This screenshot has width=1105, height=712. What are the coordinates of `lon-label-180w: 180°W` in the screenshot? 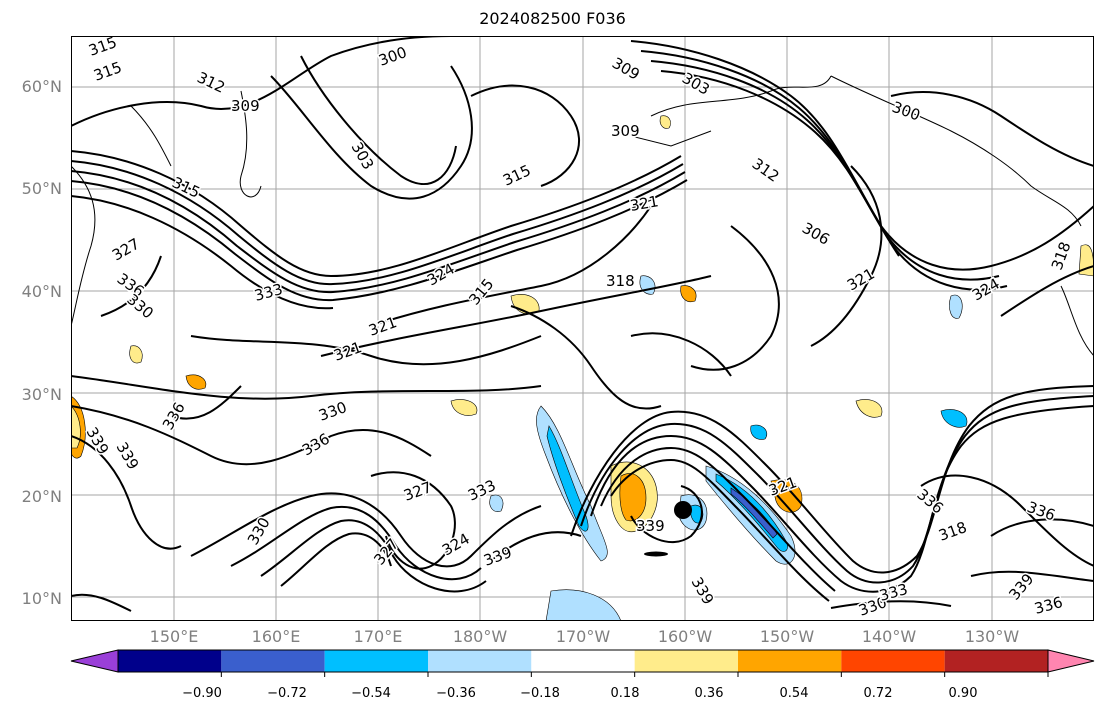 It's located at (480, 636).